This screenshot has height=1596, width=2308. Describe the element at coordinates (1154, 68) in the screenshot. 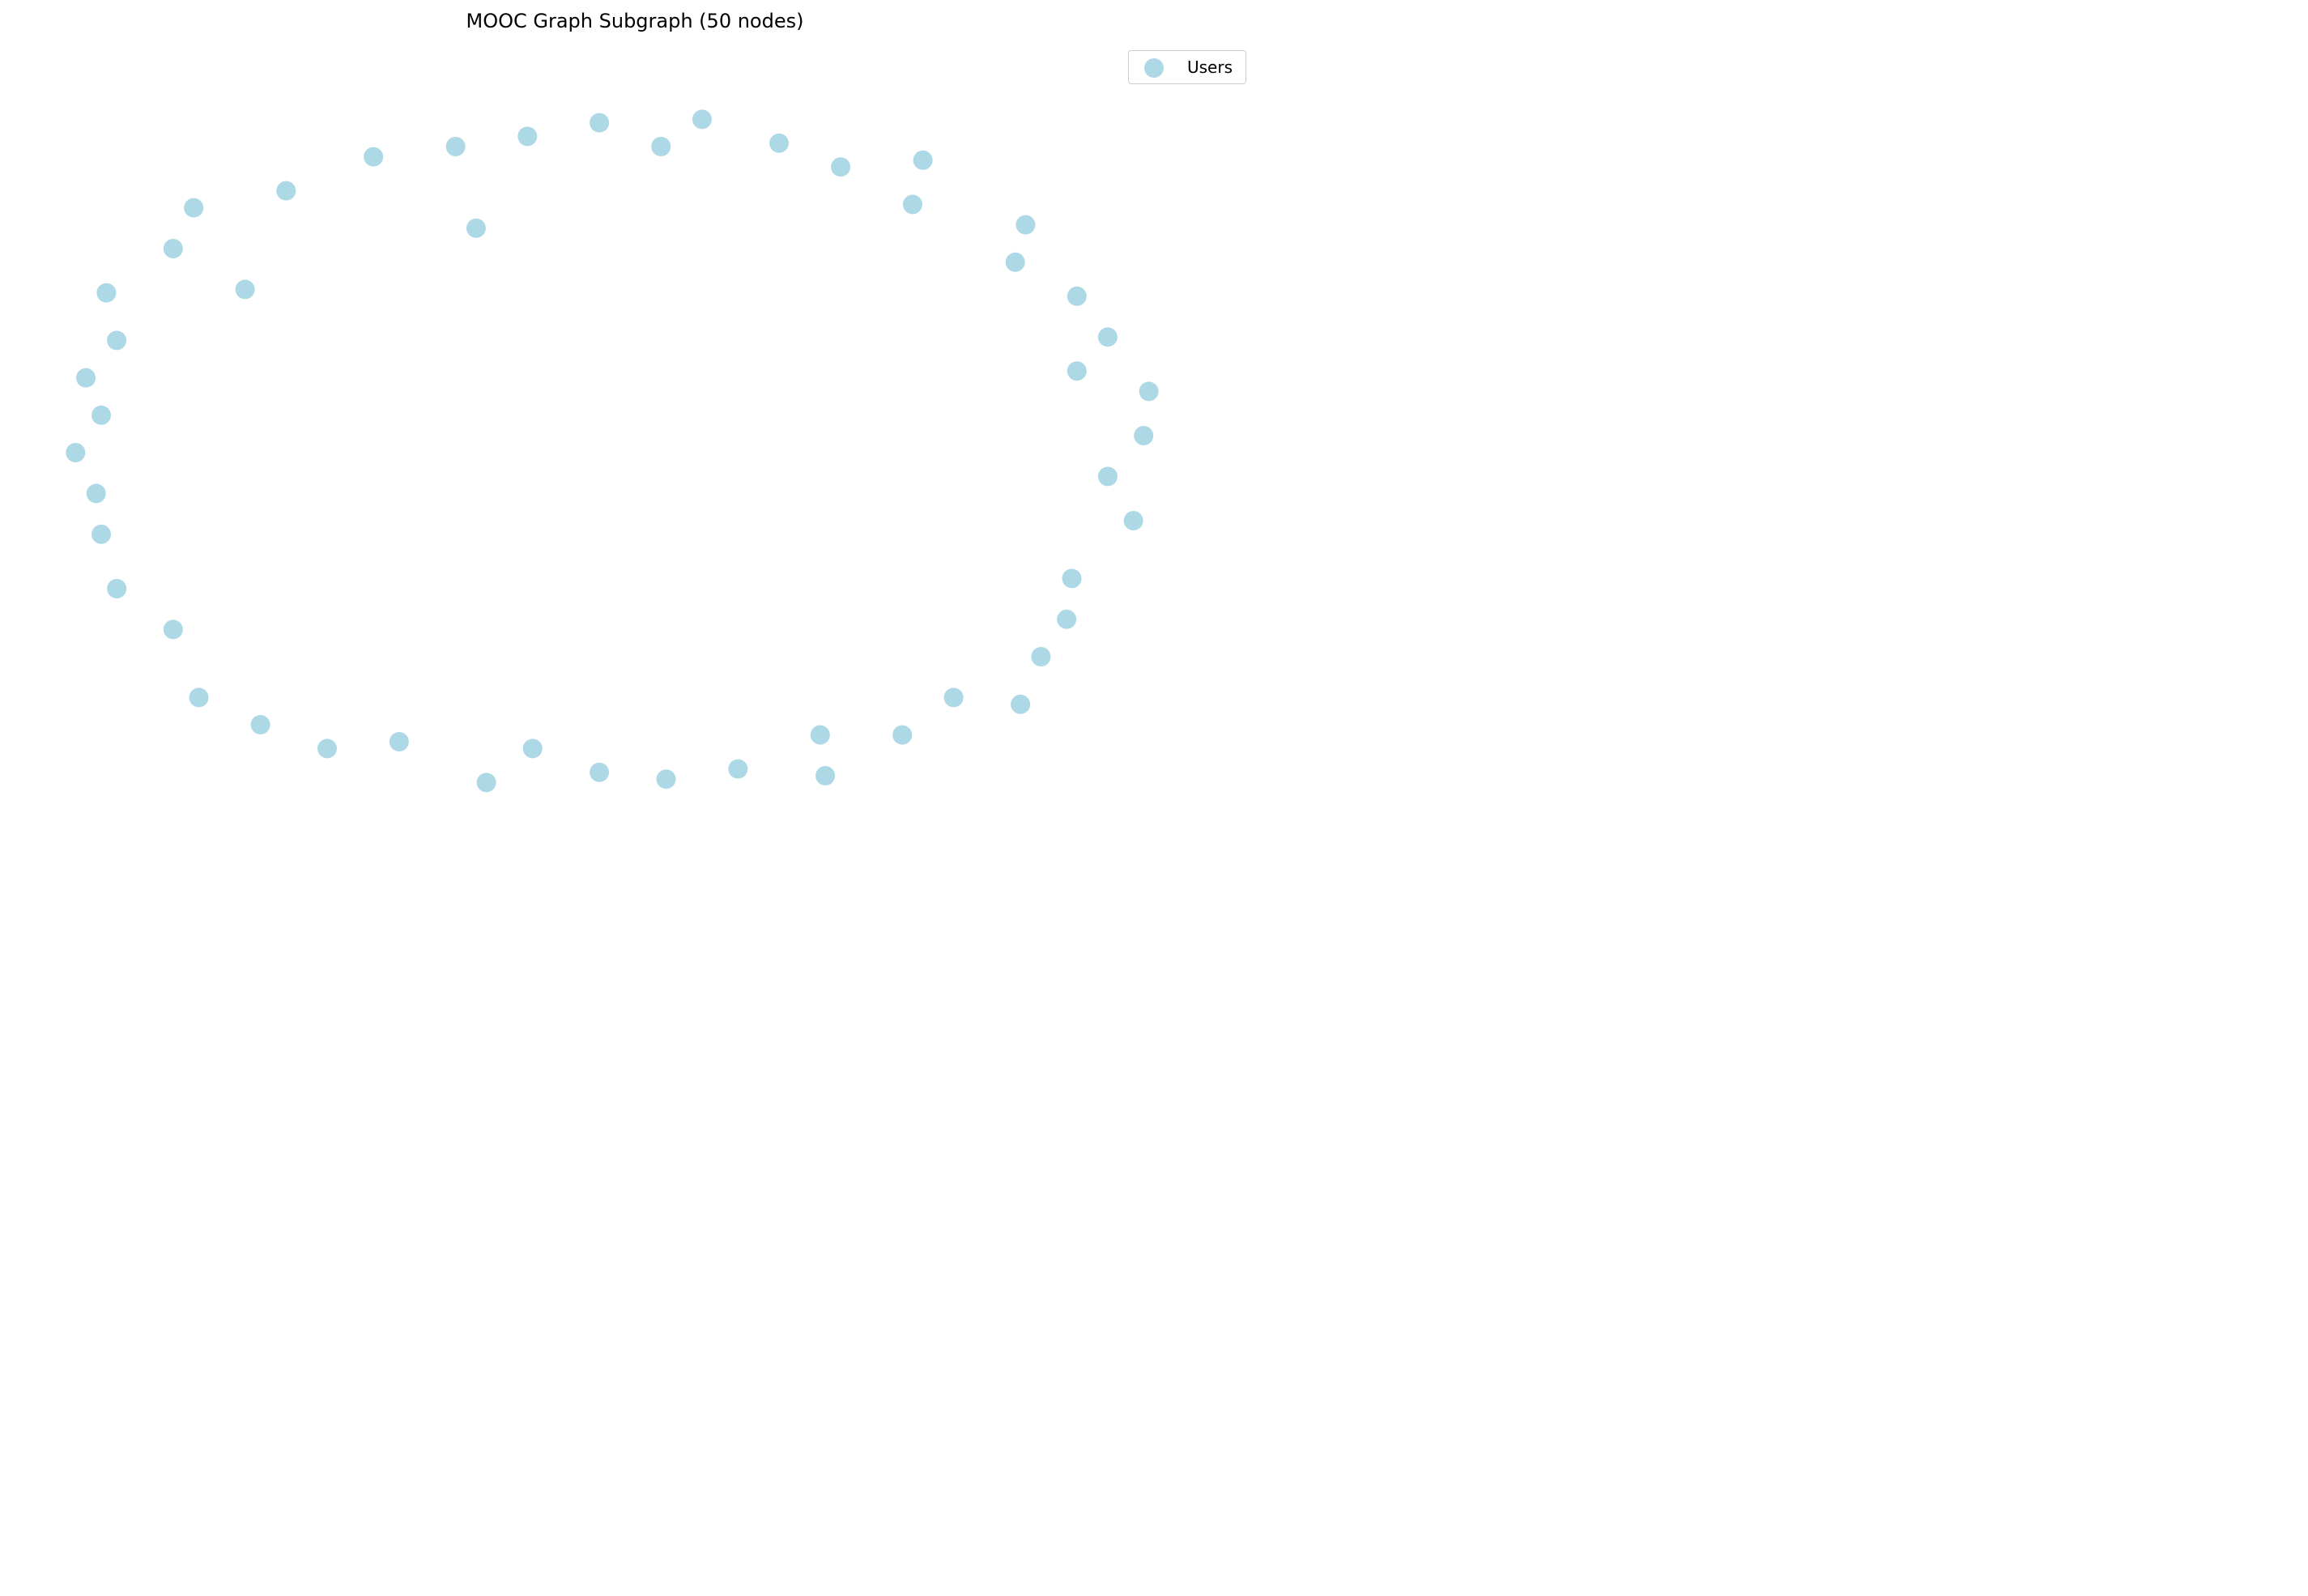

I see `legend-marker-icon` at that location.